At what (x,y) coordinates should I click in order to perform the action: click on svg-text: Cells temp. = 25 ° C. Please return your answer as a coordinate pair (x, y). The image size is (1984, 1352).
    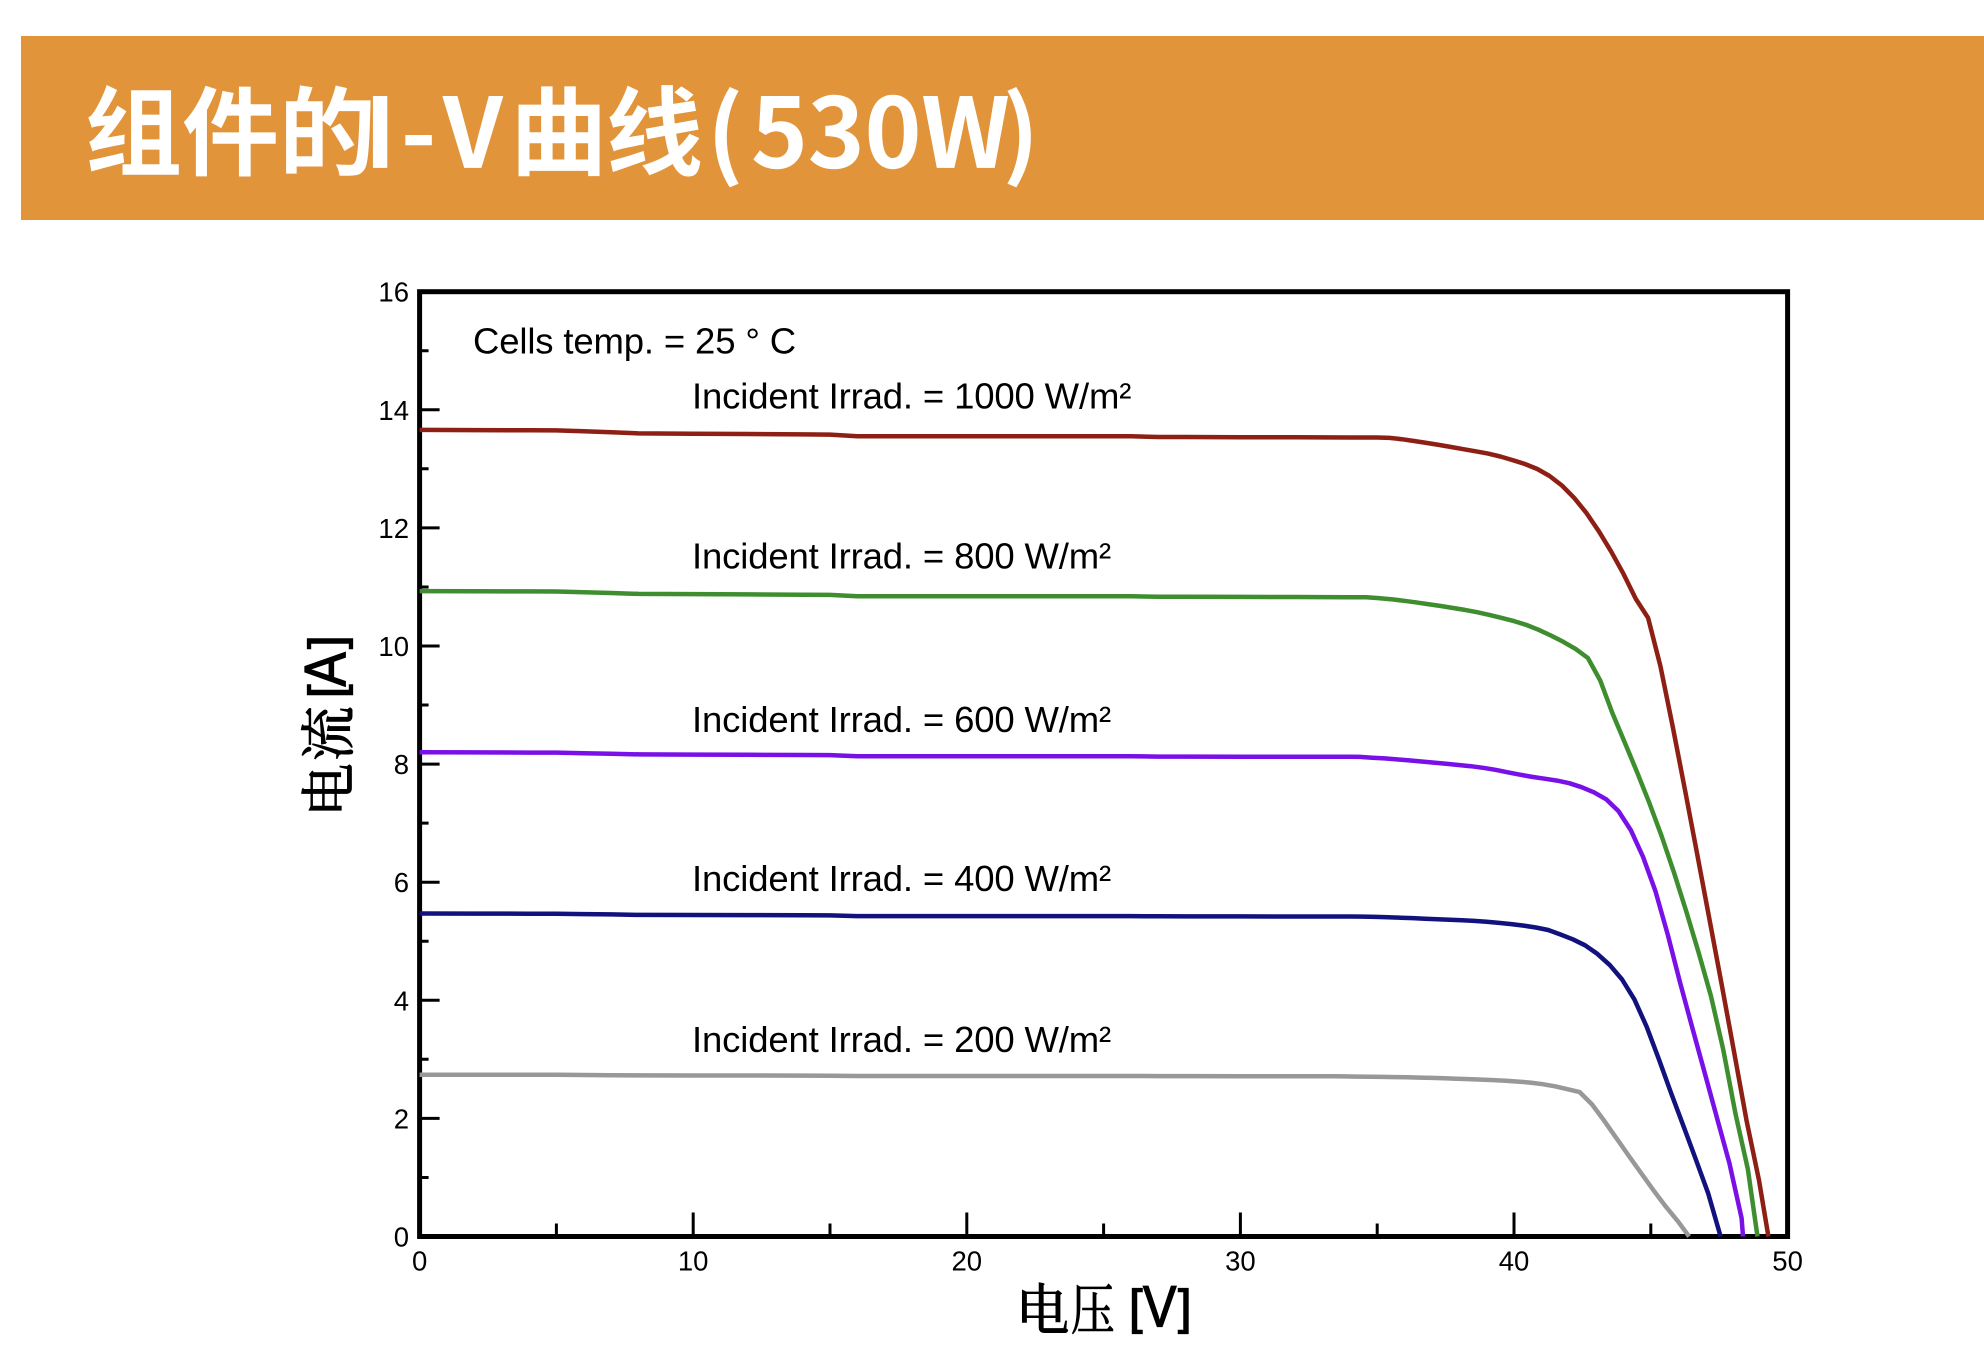
    Looking at the image, I should click on (634, 341).